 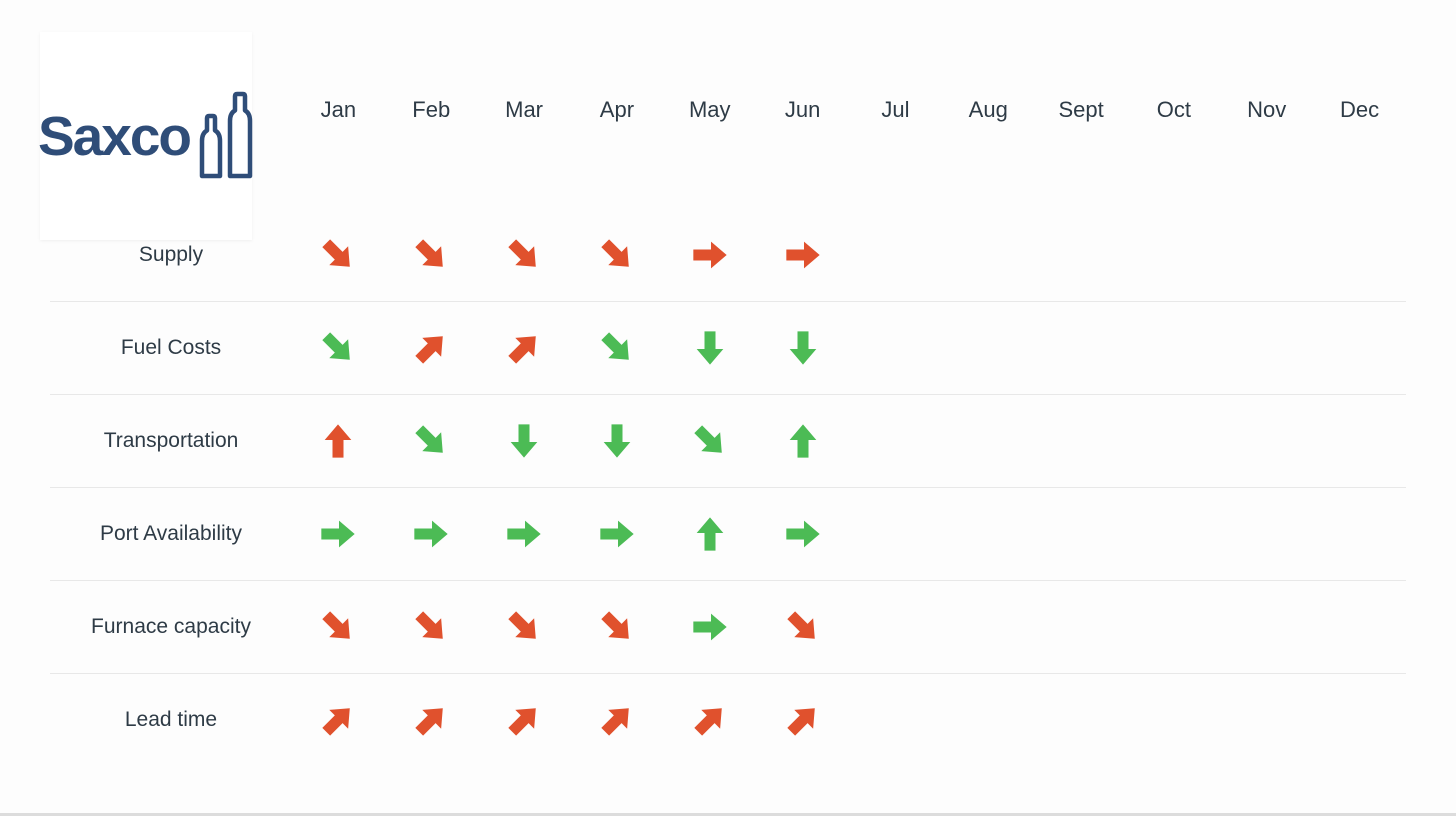 I want to click on trend-cell-furnace-capacity-oct, so click(x=1174, y=627).